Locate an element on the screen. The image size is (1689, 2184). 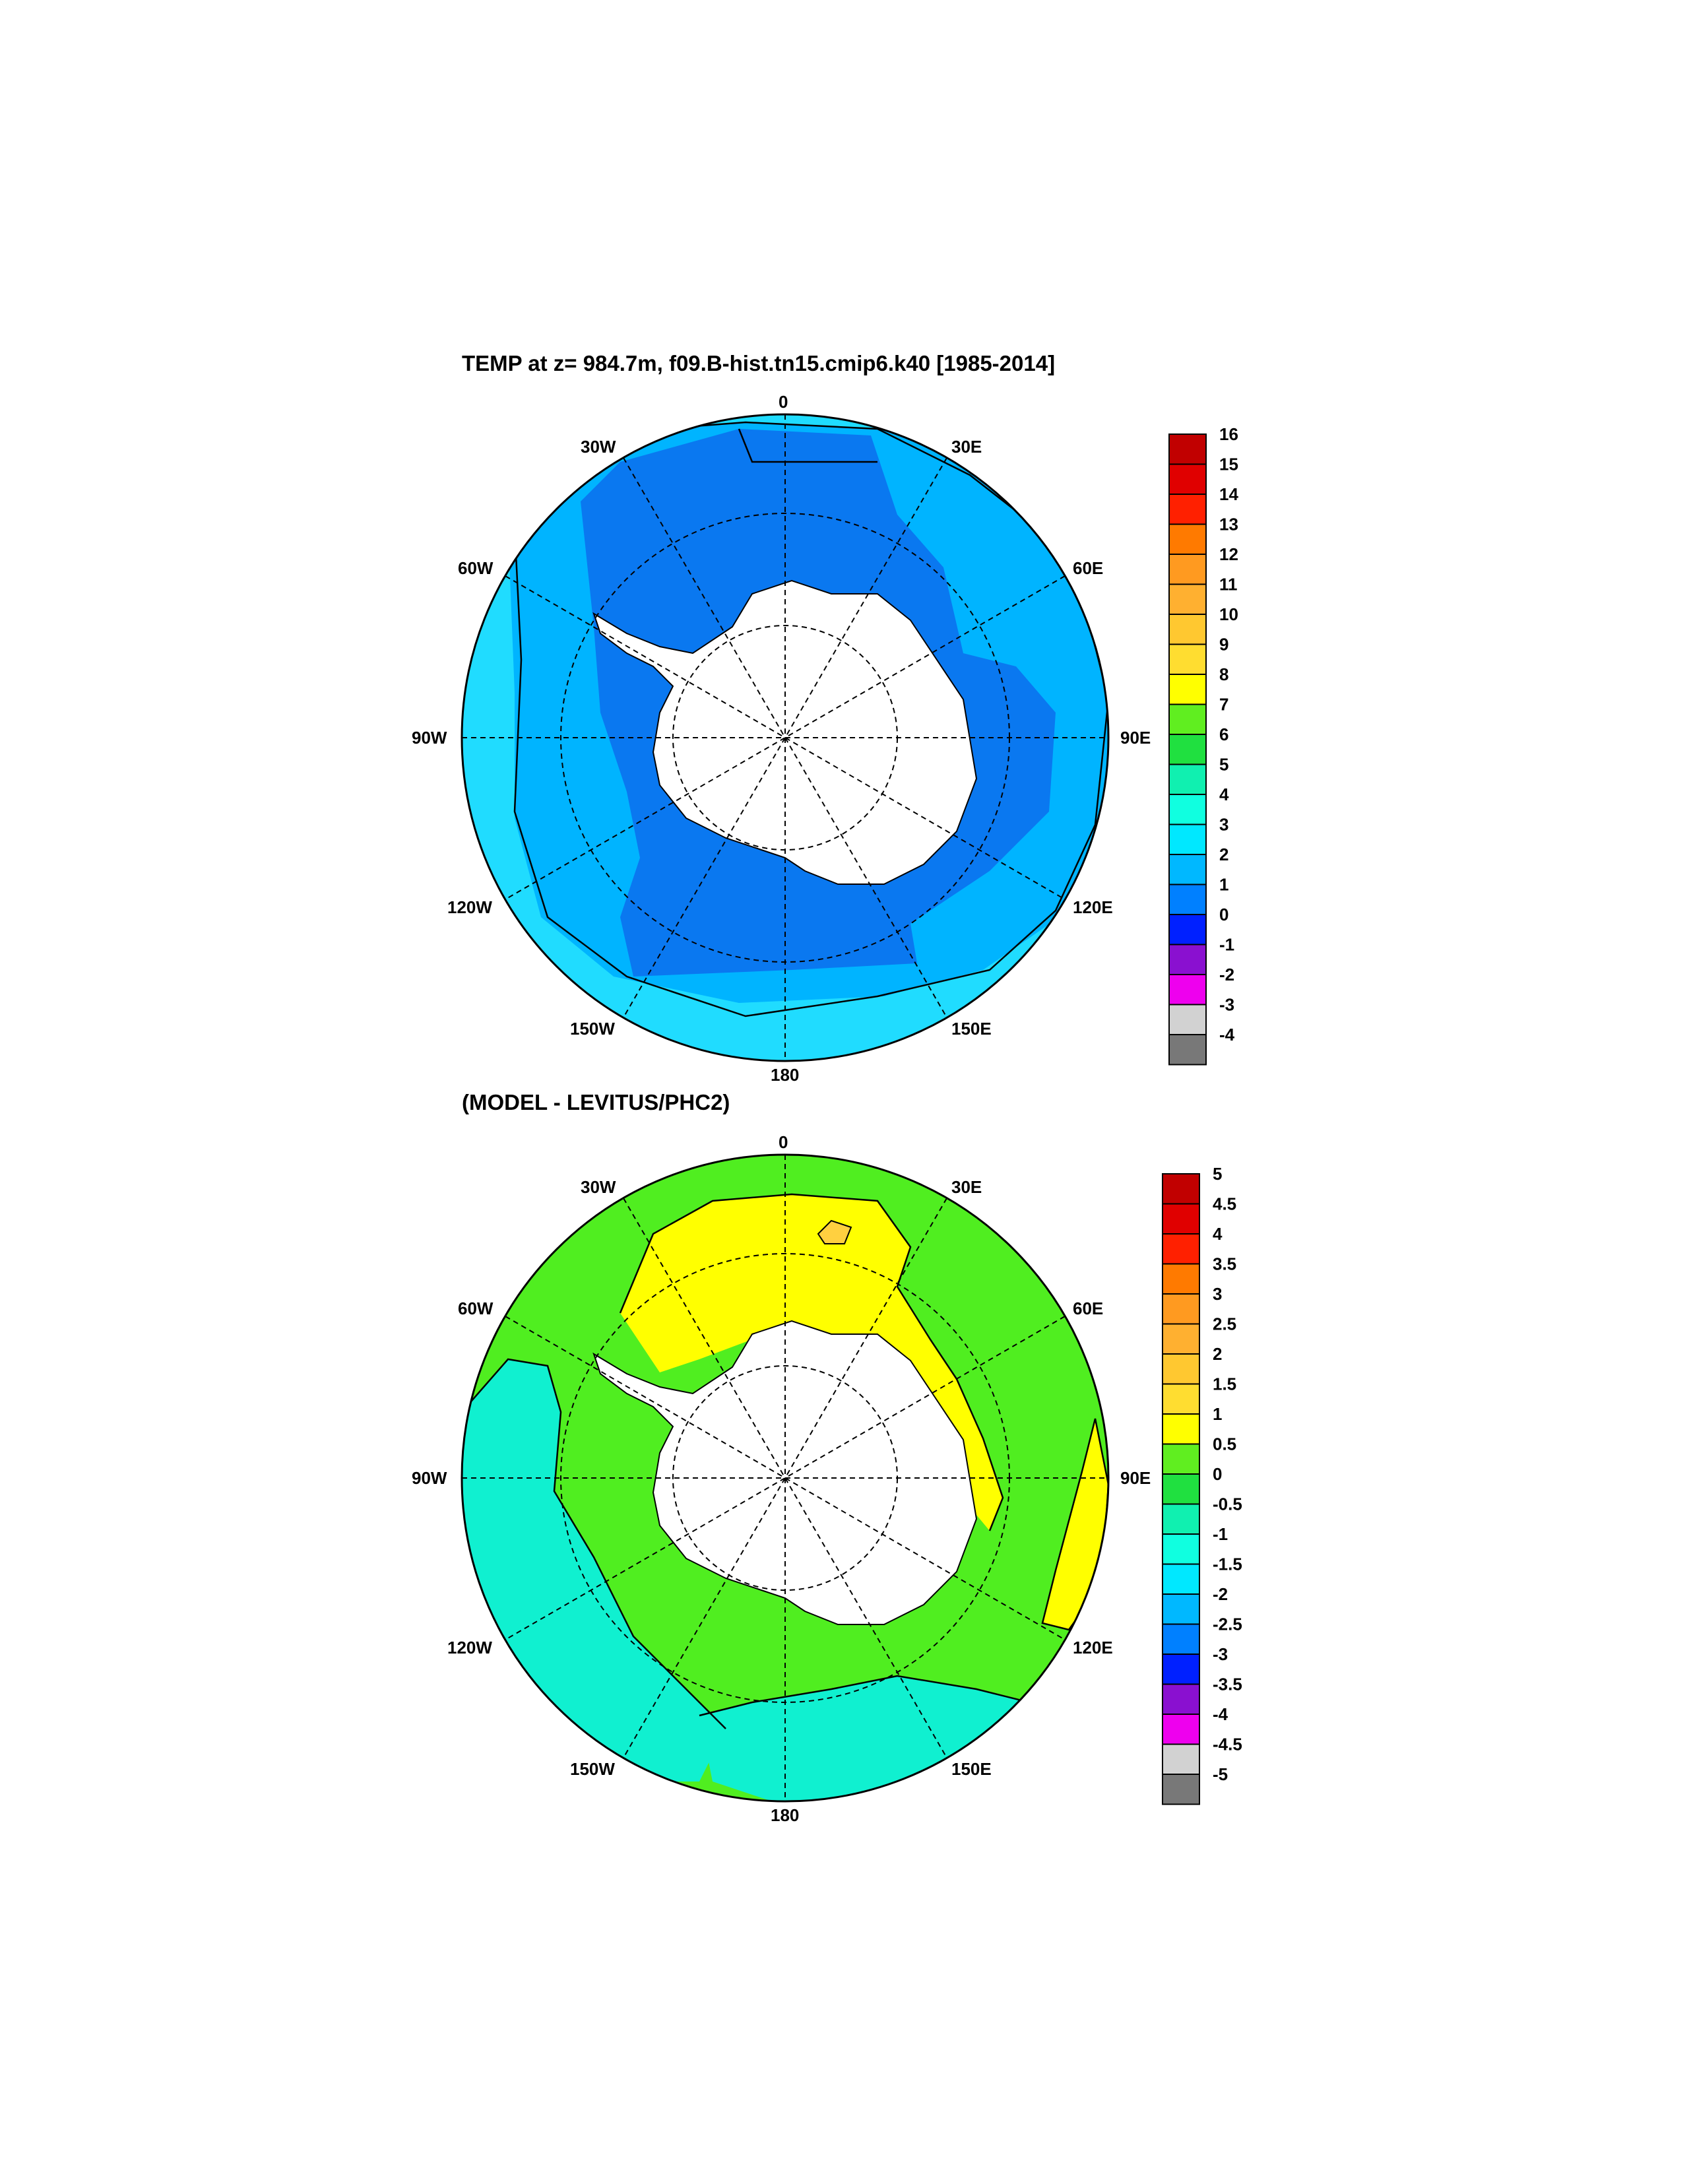
colorbar-label: 9 is located at coordinates (1223, 645).